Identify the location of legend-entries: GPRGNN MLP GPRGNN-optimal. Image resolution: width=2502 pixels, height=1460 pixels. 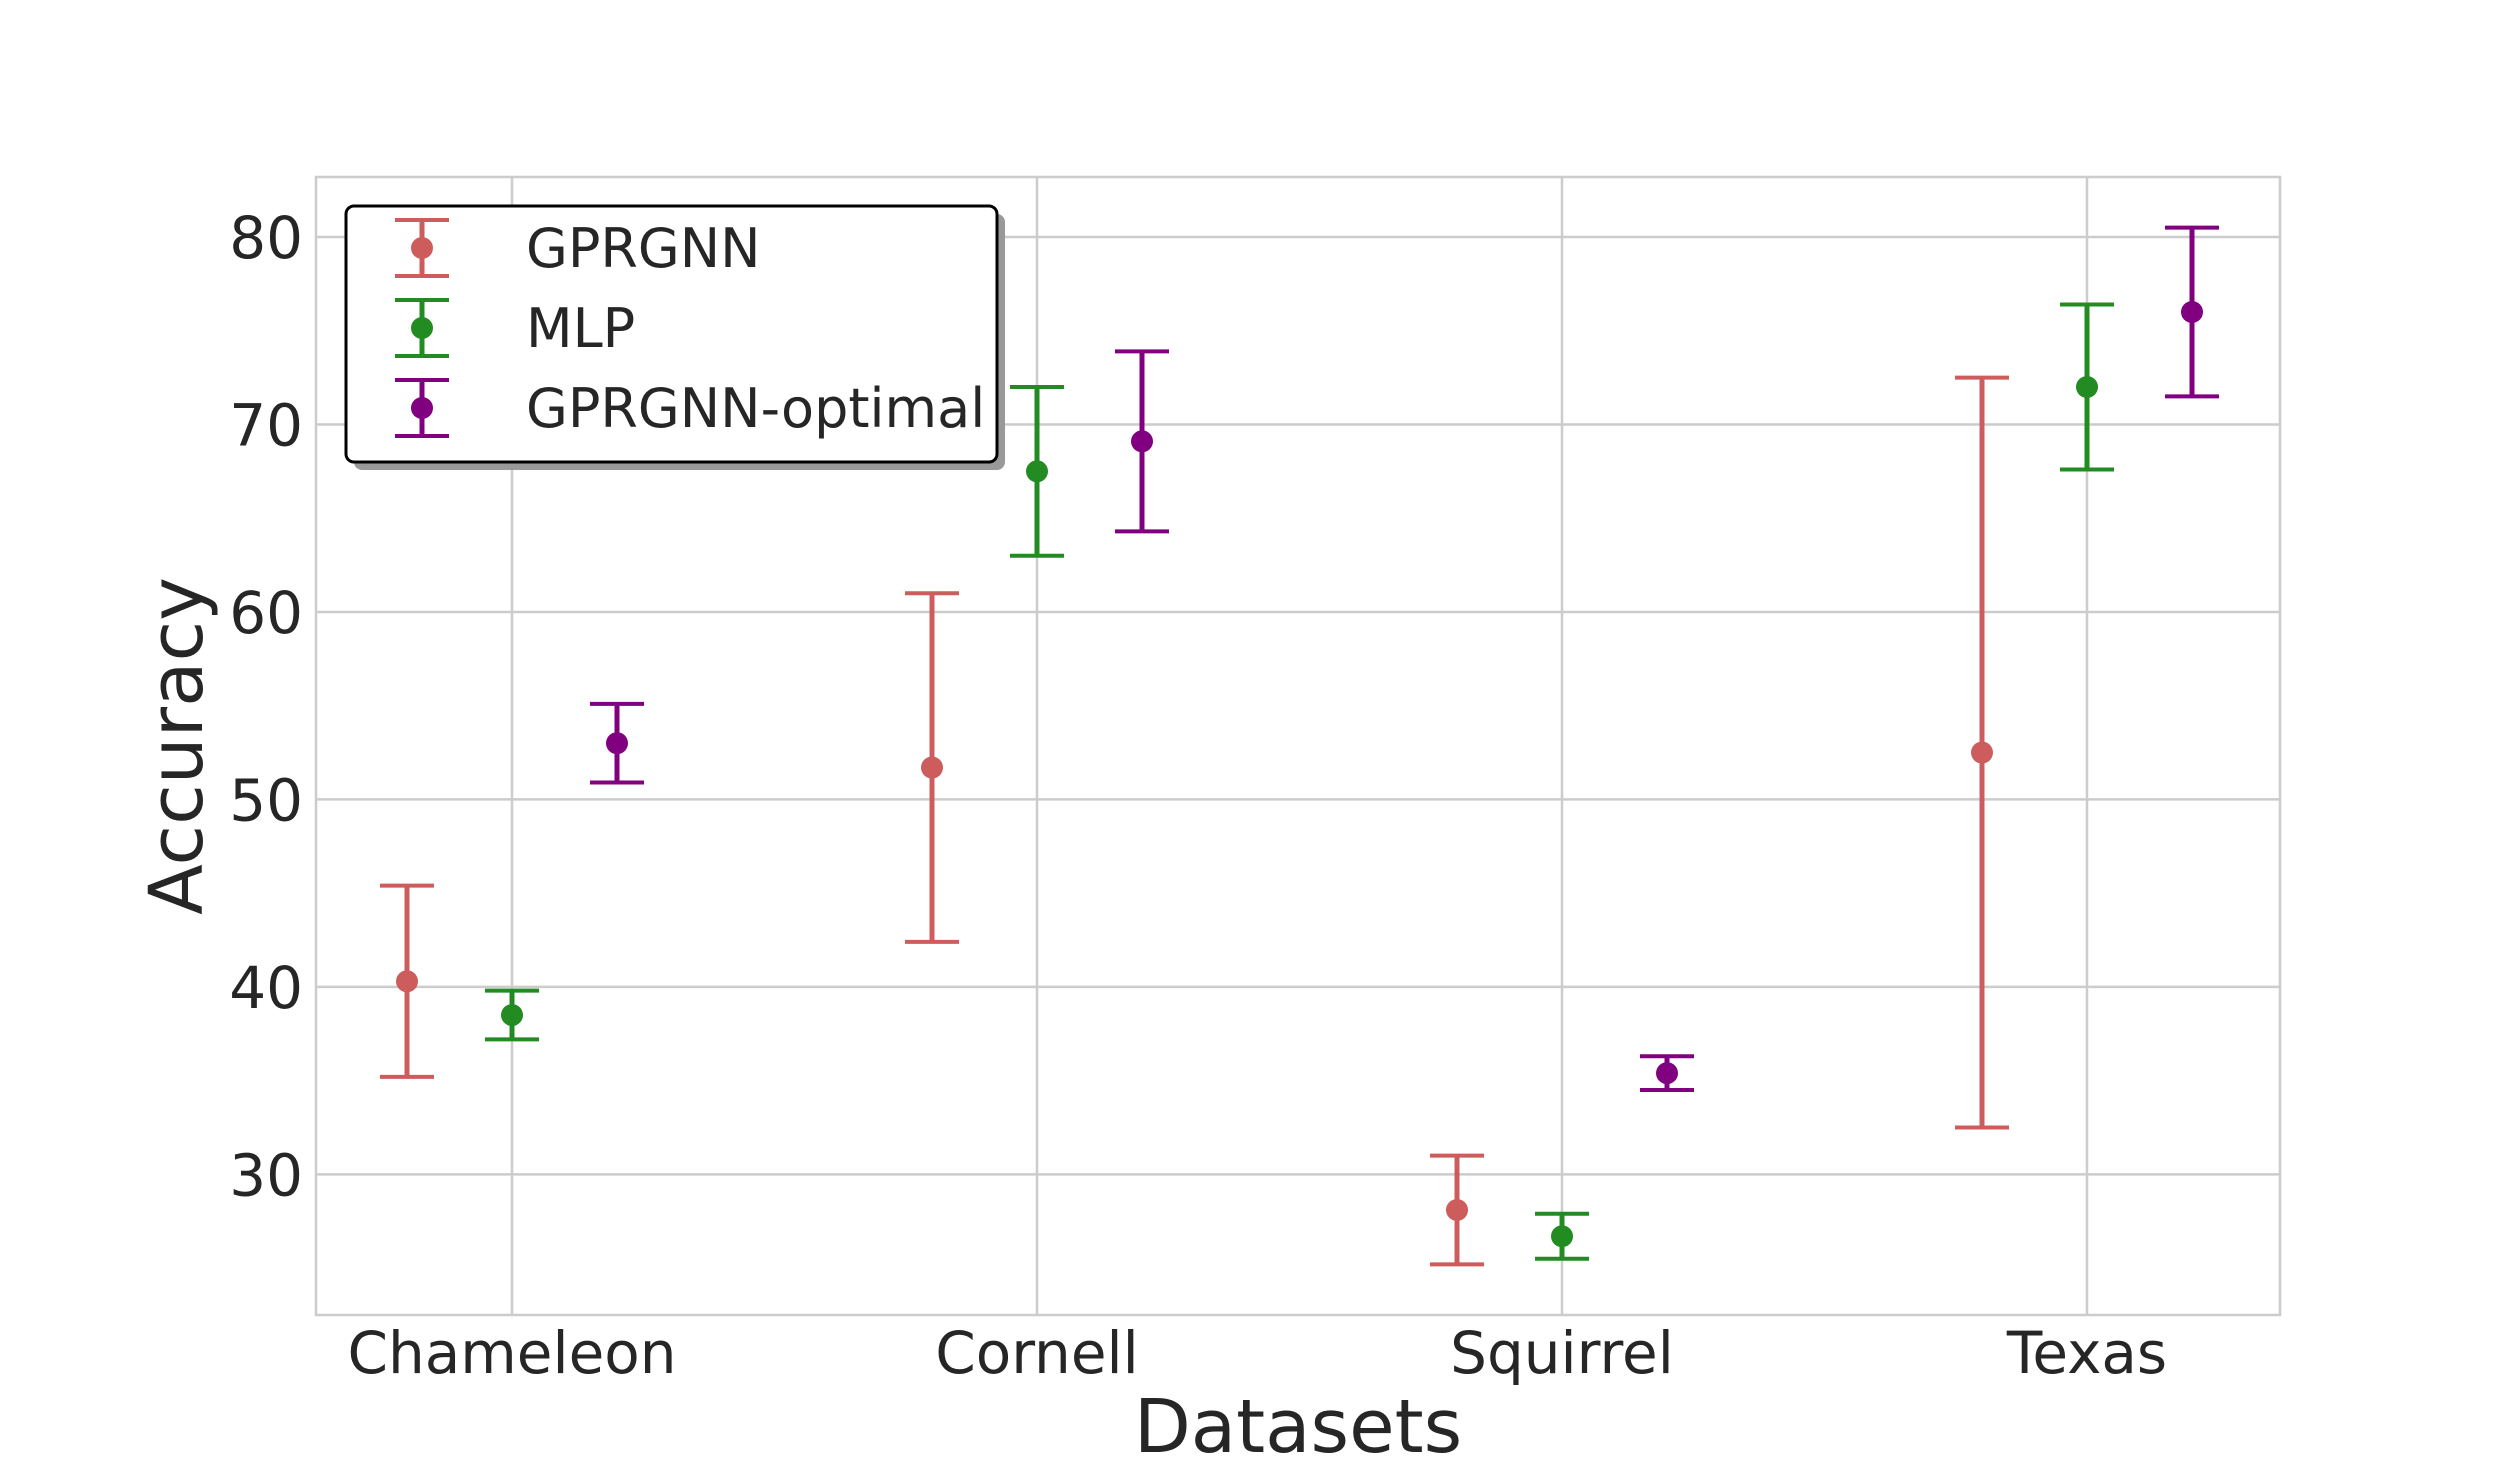
(690, 328).